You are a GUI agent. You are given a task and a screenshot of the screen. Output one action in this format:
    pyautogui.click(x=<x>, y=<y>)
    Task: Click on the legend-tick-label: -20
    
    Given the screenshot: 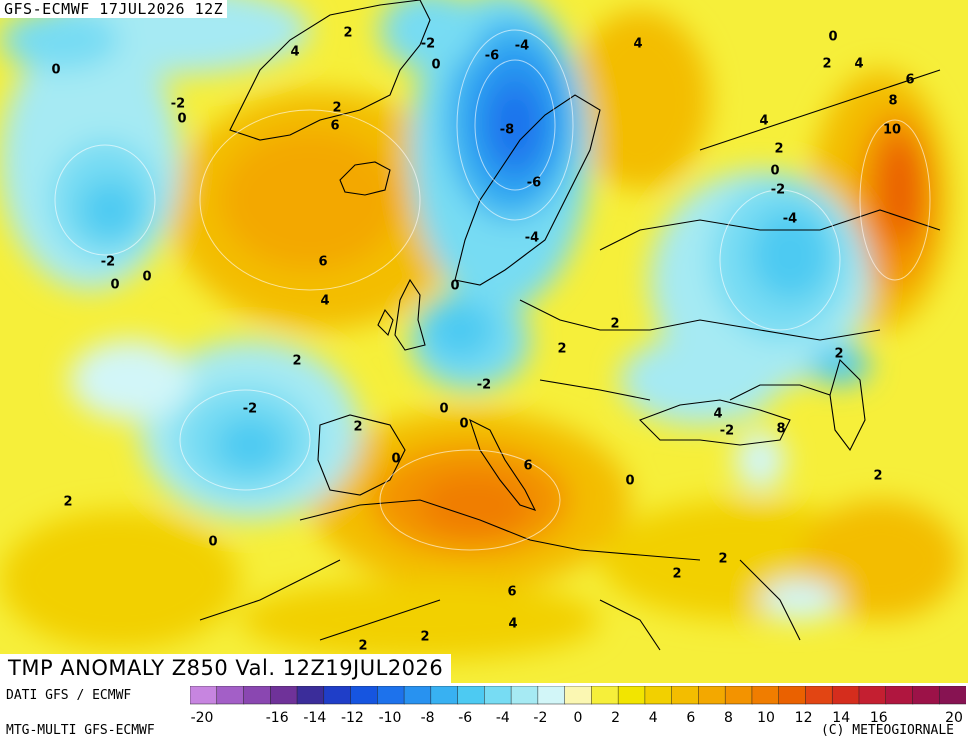 What is the action you would take?
    pyautogui.click(x=202, y=718)
    